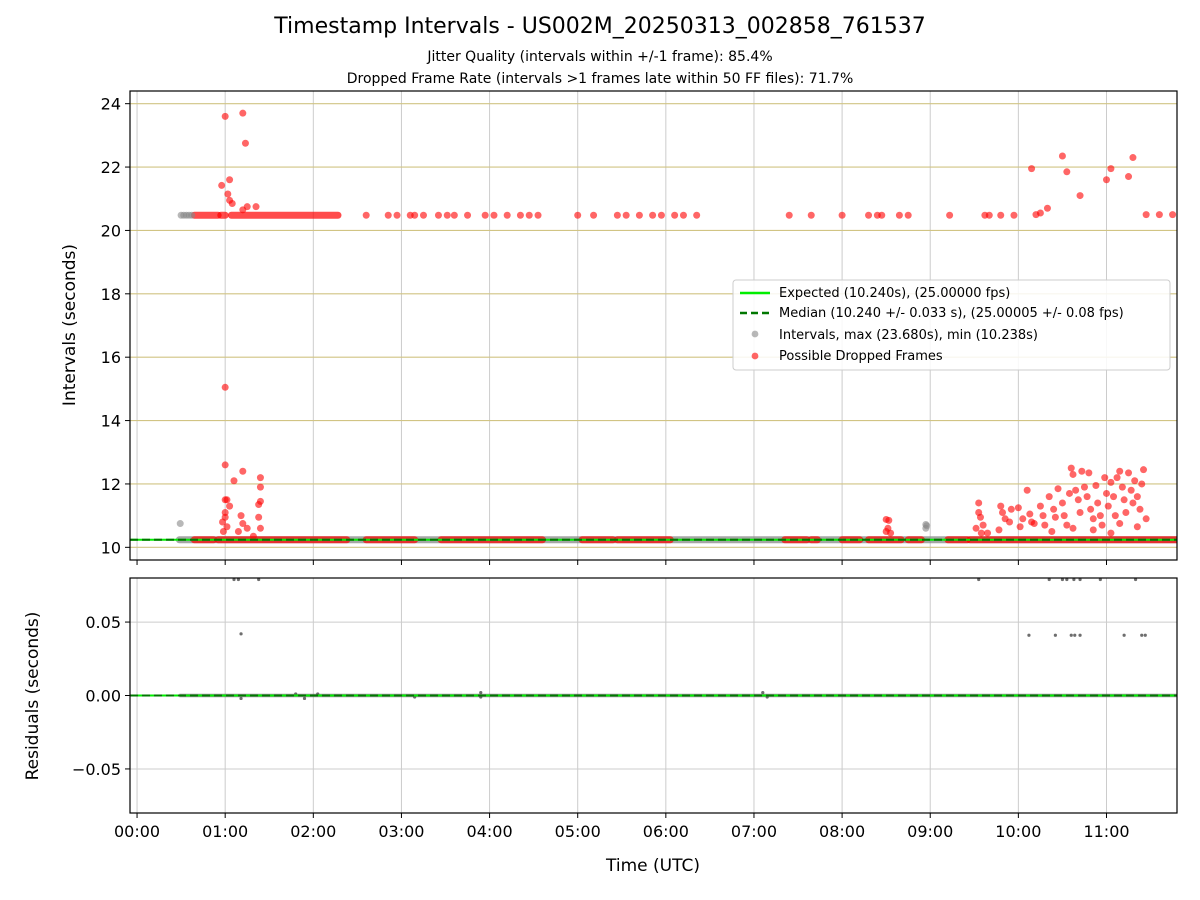 Image resolution: width=1200 pixels, height=900 pixels. I want to click on x-tick-label: 07:00, so click(754, 831).